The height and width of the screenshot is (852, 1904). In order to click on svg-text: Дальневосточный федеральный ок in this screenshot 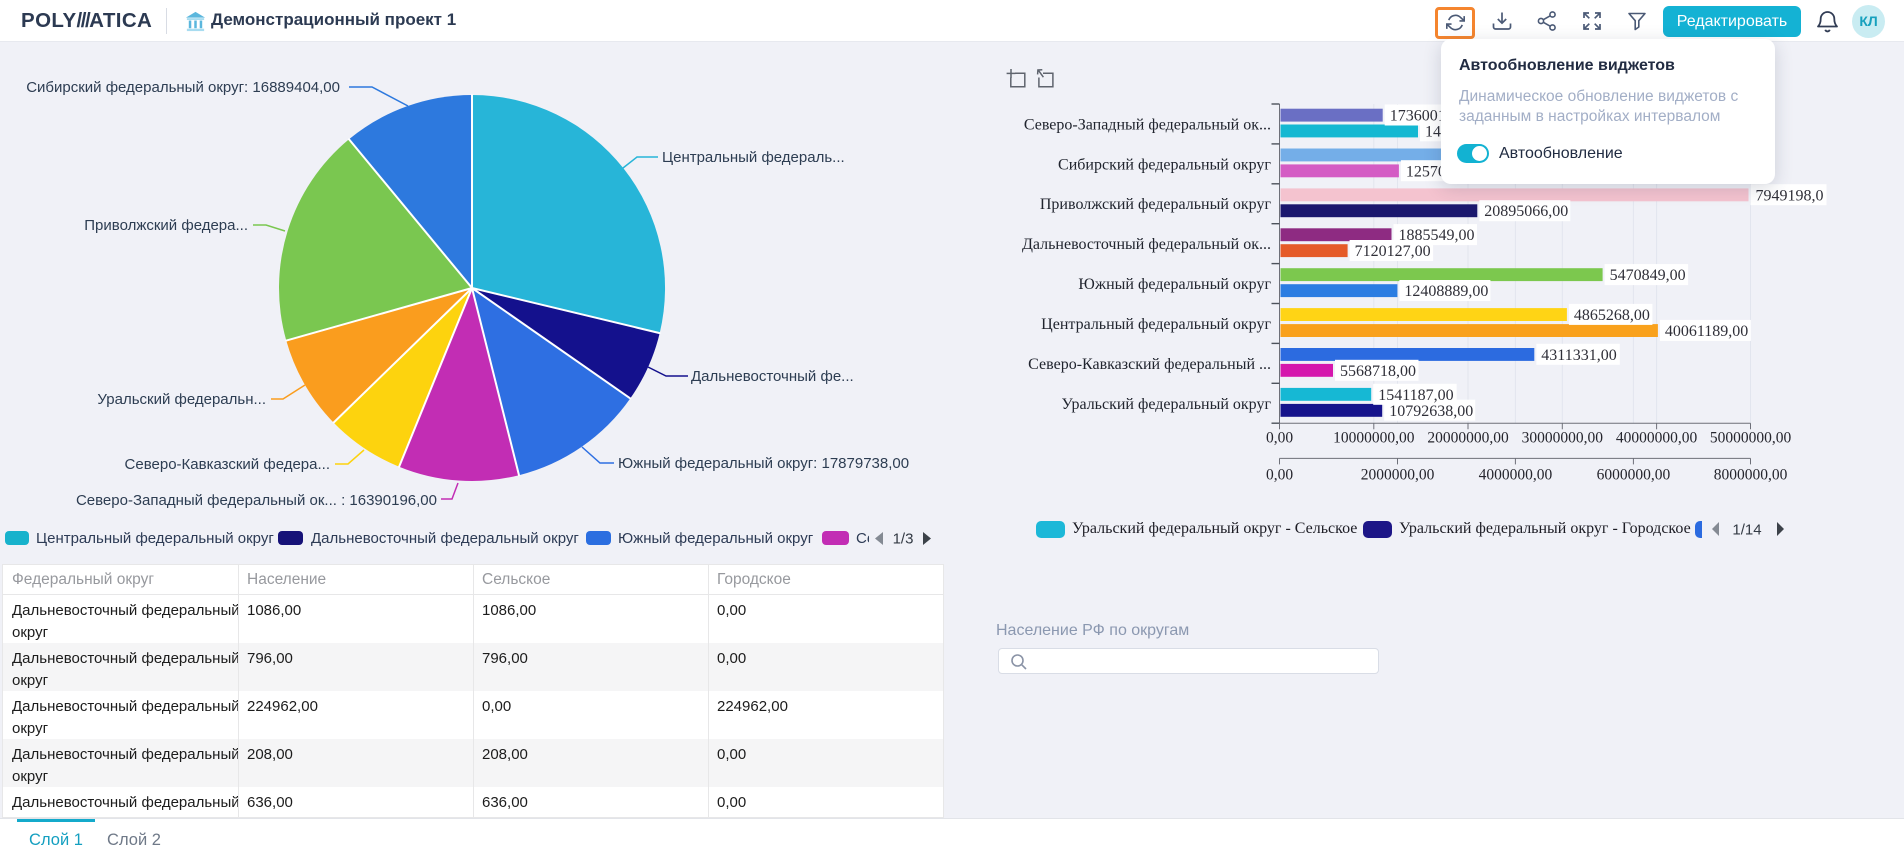, I will do `click(1146, 244)`.